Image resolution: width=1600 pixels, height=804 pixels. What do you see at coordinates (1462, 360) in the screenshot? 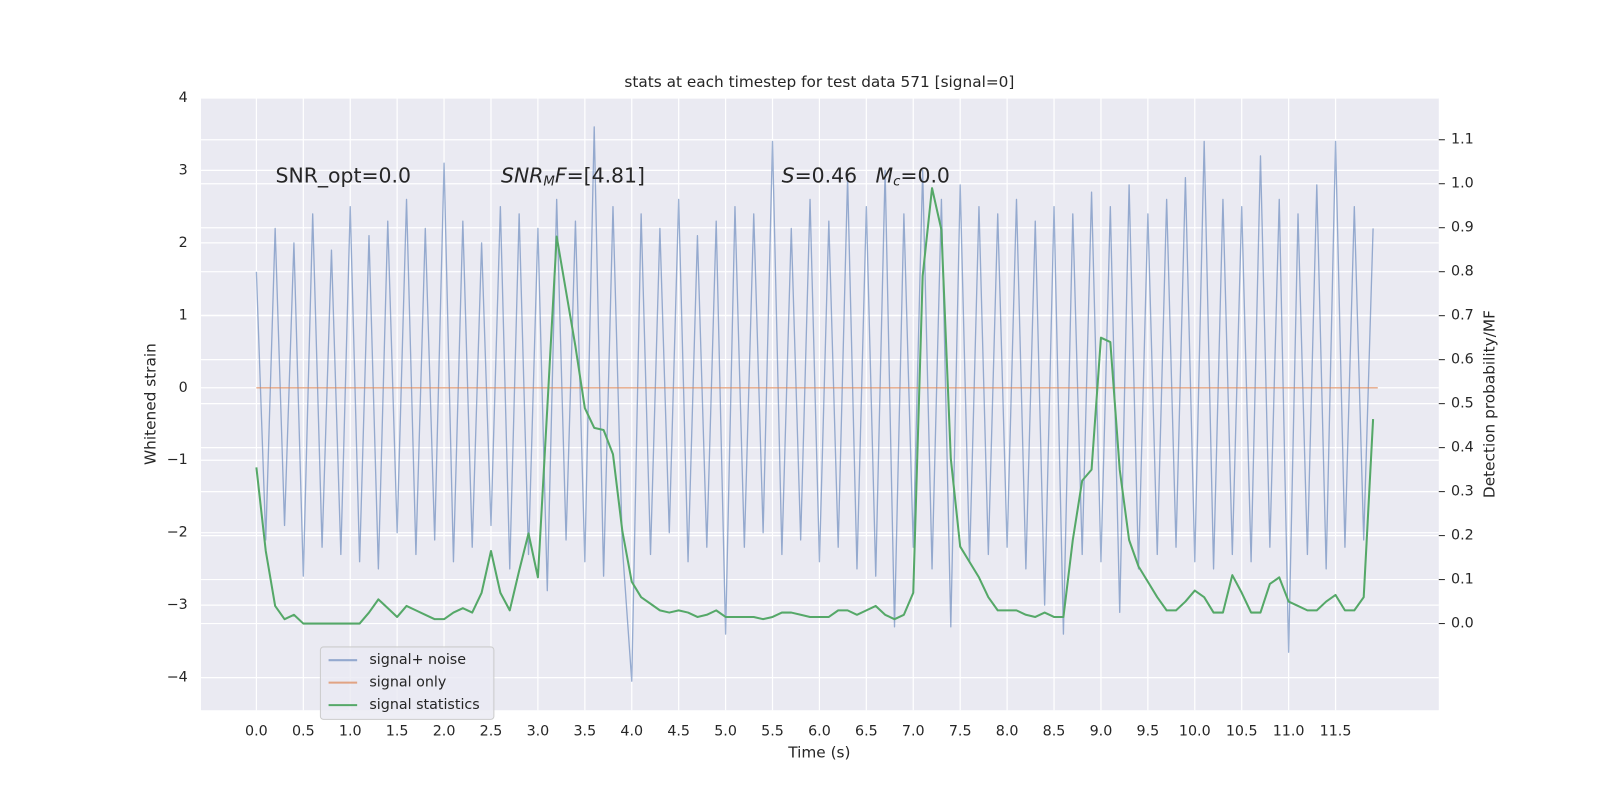
I see `y2-tick-label: 0.6` at bounding box center [1462, 360].